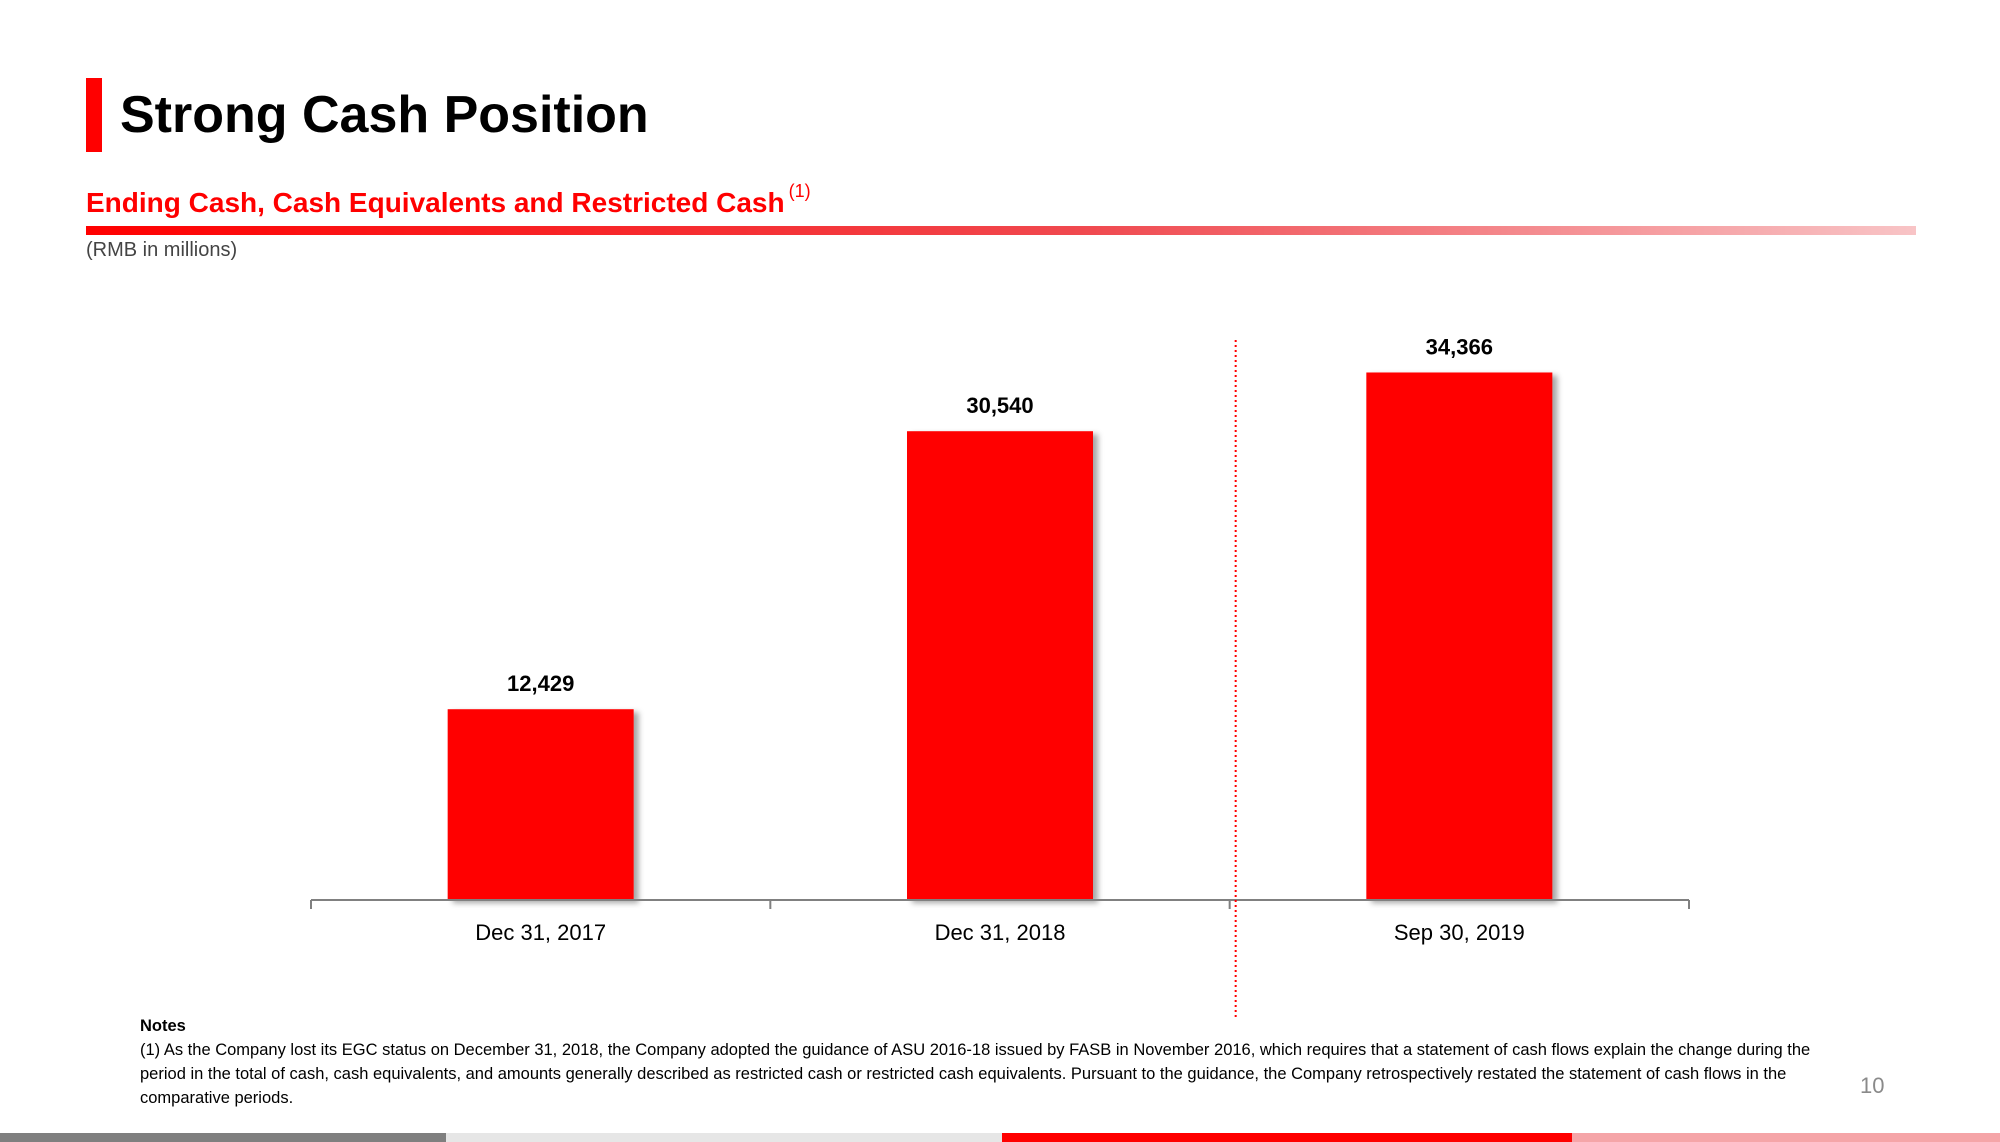 The height and width of the screenshot is (1142, 2000). I want to click on title-accent-bar, so click(94, 115).